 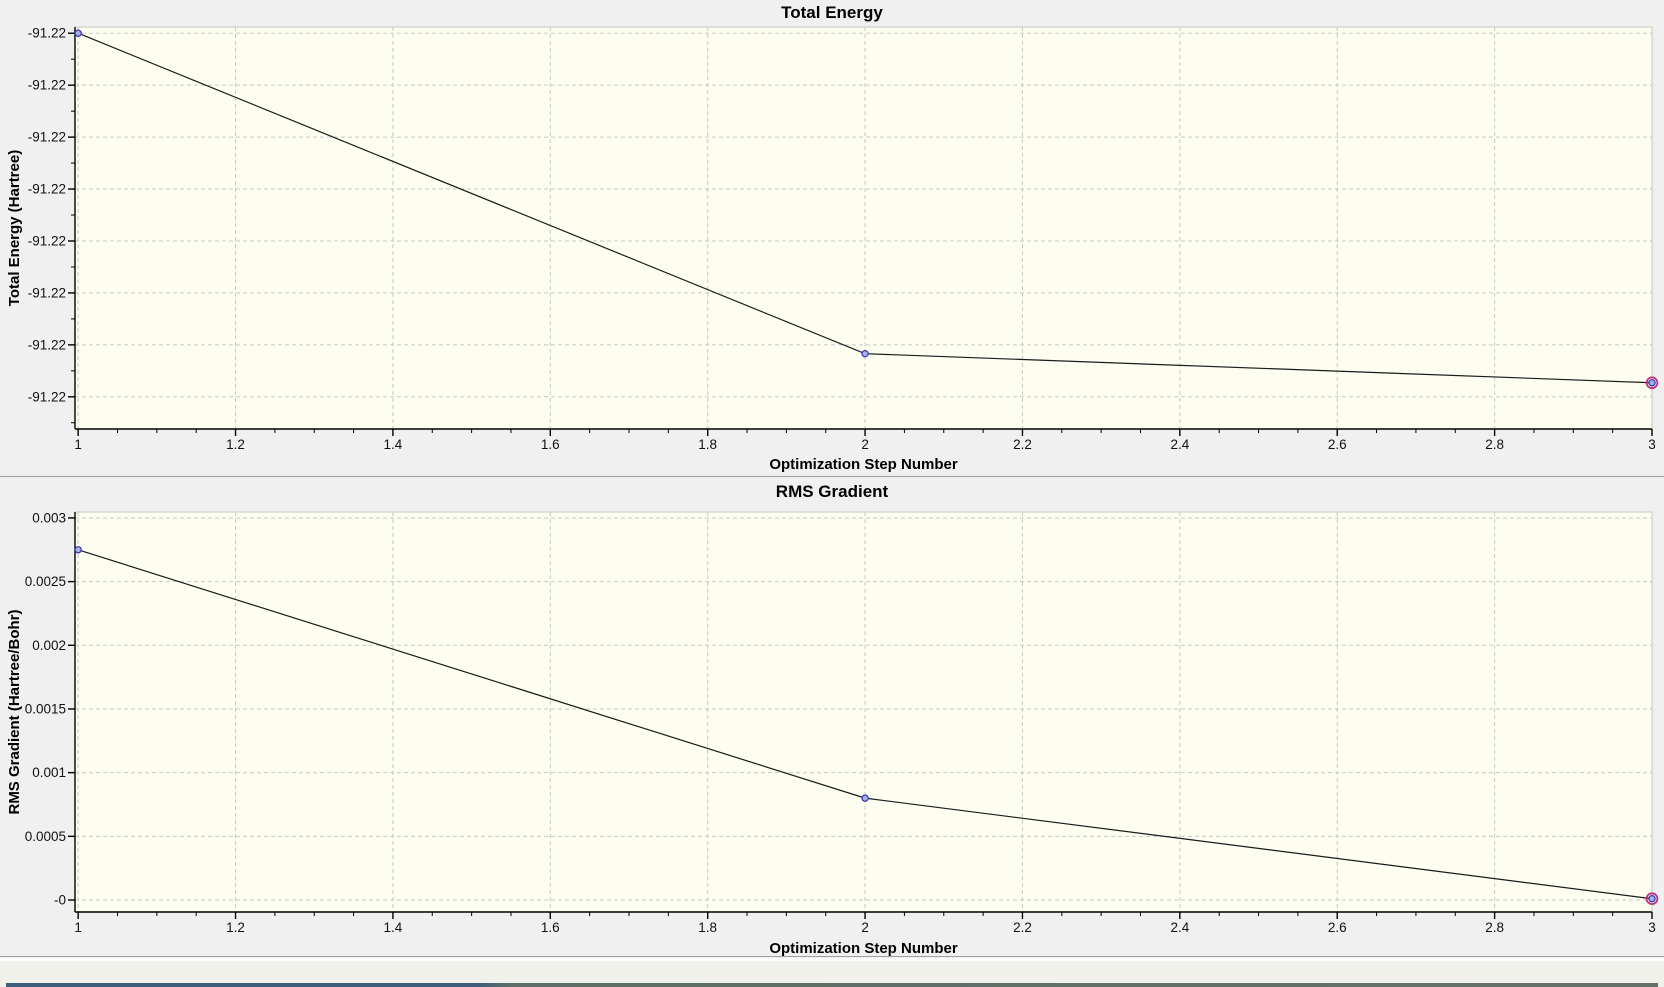 I want to click on y-tick-label: 0.0015, so click(x=45, y=708).